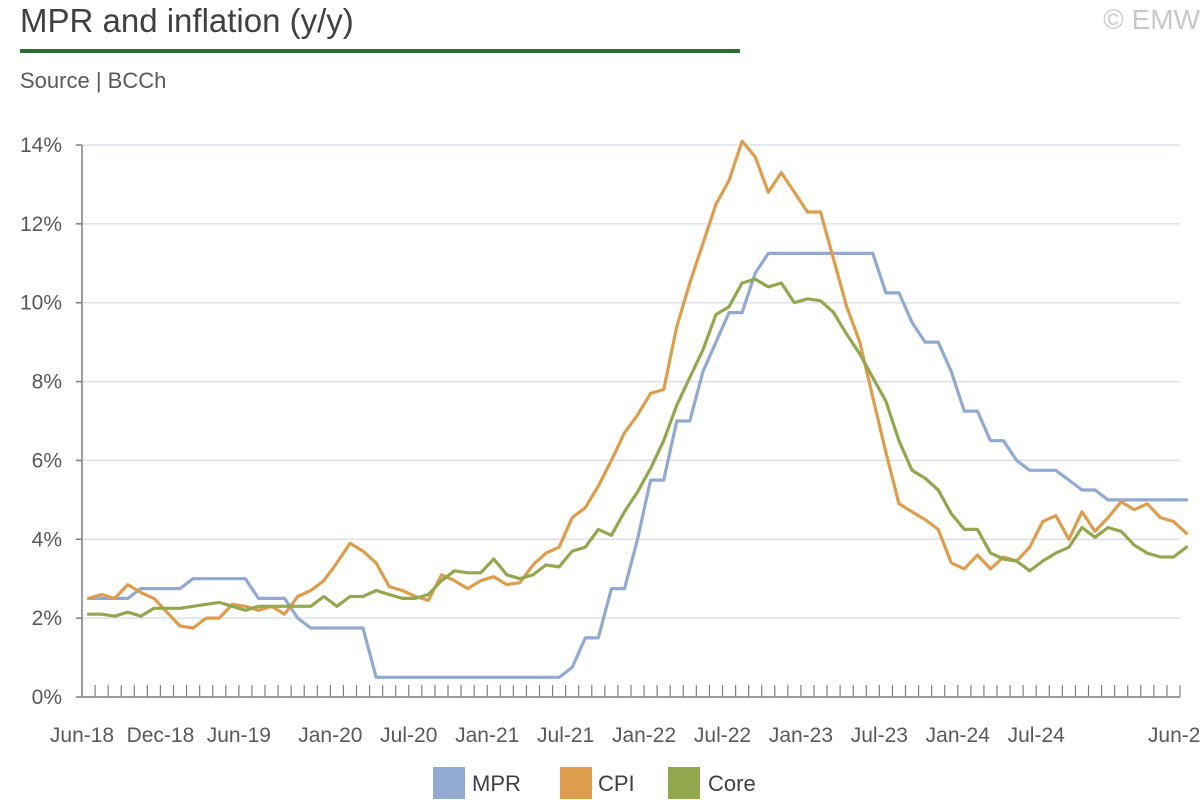 The width and height of the screenshot is (1200, 800). I want to click on x-tick-label: Jul-23, so click(879, 735).